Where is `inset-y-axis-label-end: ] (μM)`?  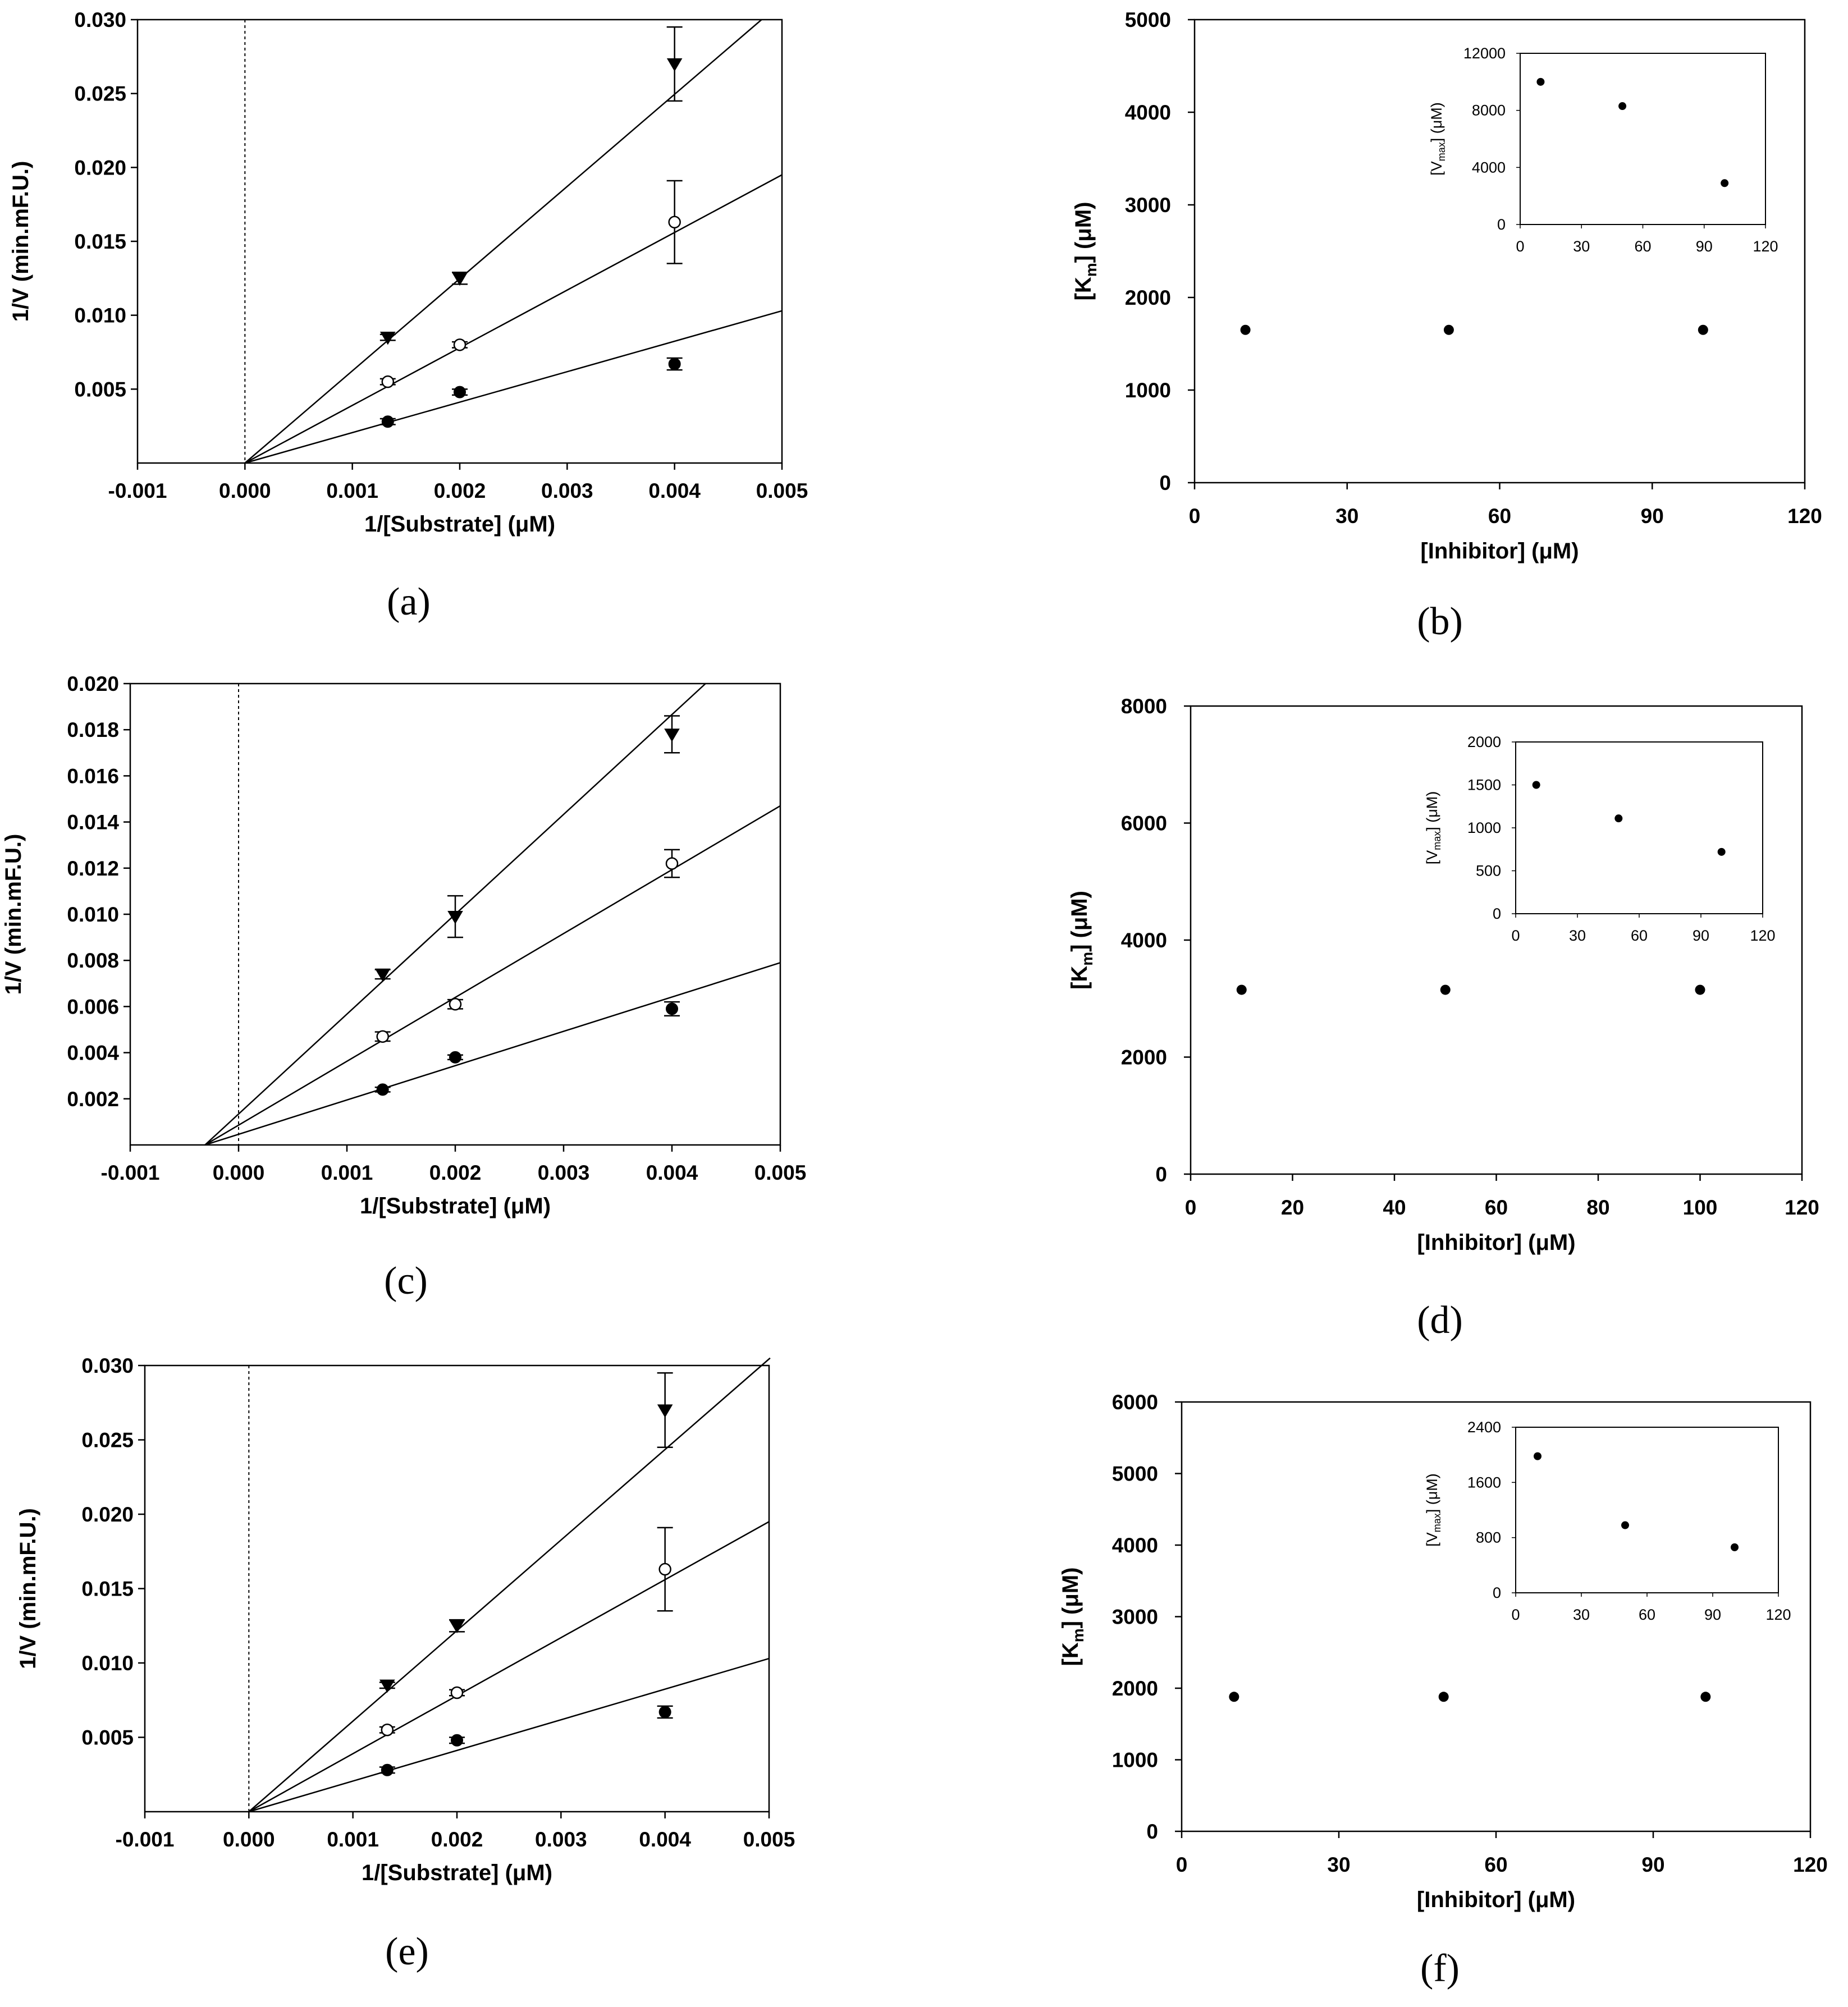 inset-y-axis-label-end: ] (μM) is located at coordinates (1432, 811).